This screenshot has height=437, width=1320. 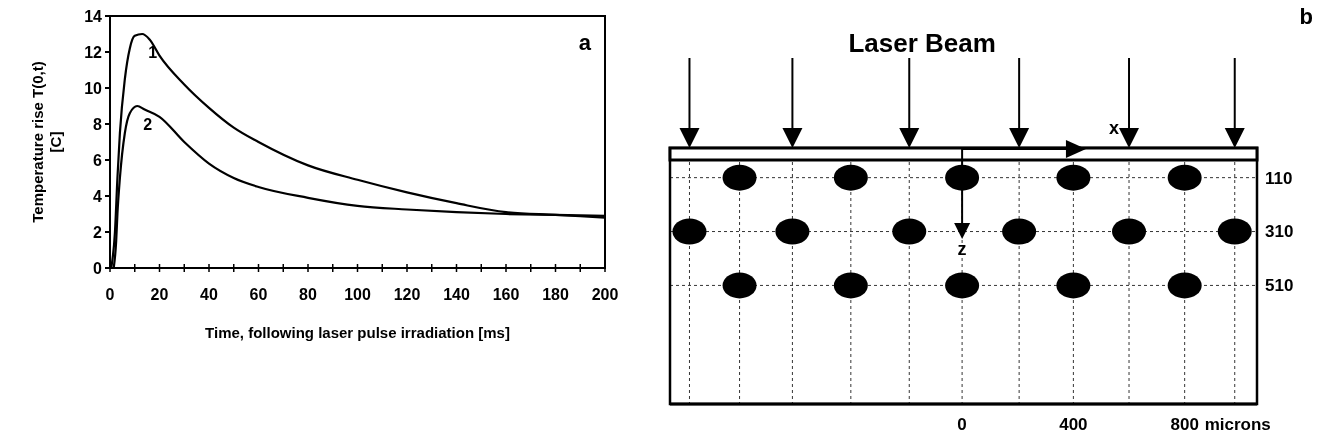 I want to click on x-tick-label: 800, so click(x=1184, y=424).